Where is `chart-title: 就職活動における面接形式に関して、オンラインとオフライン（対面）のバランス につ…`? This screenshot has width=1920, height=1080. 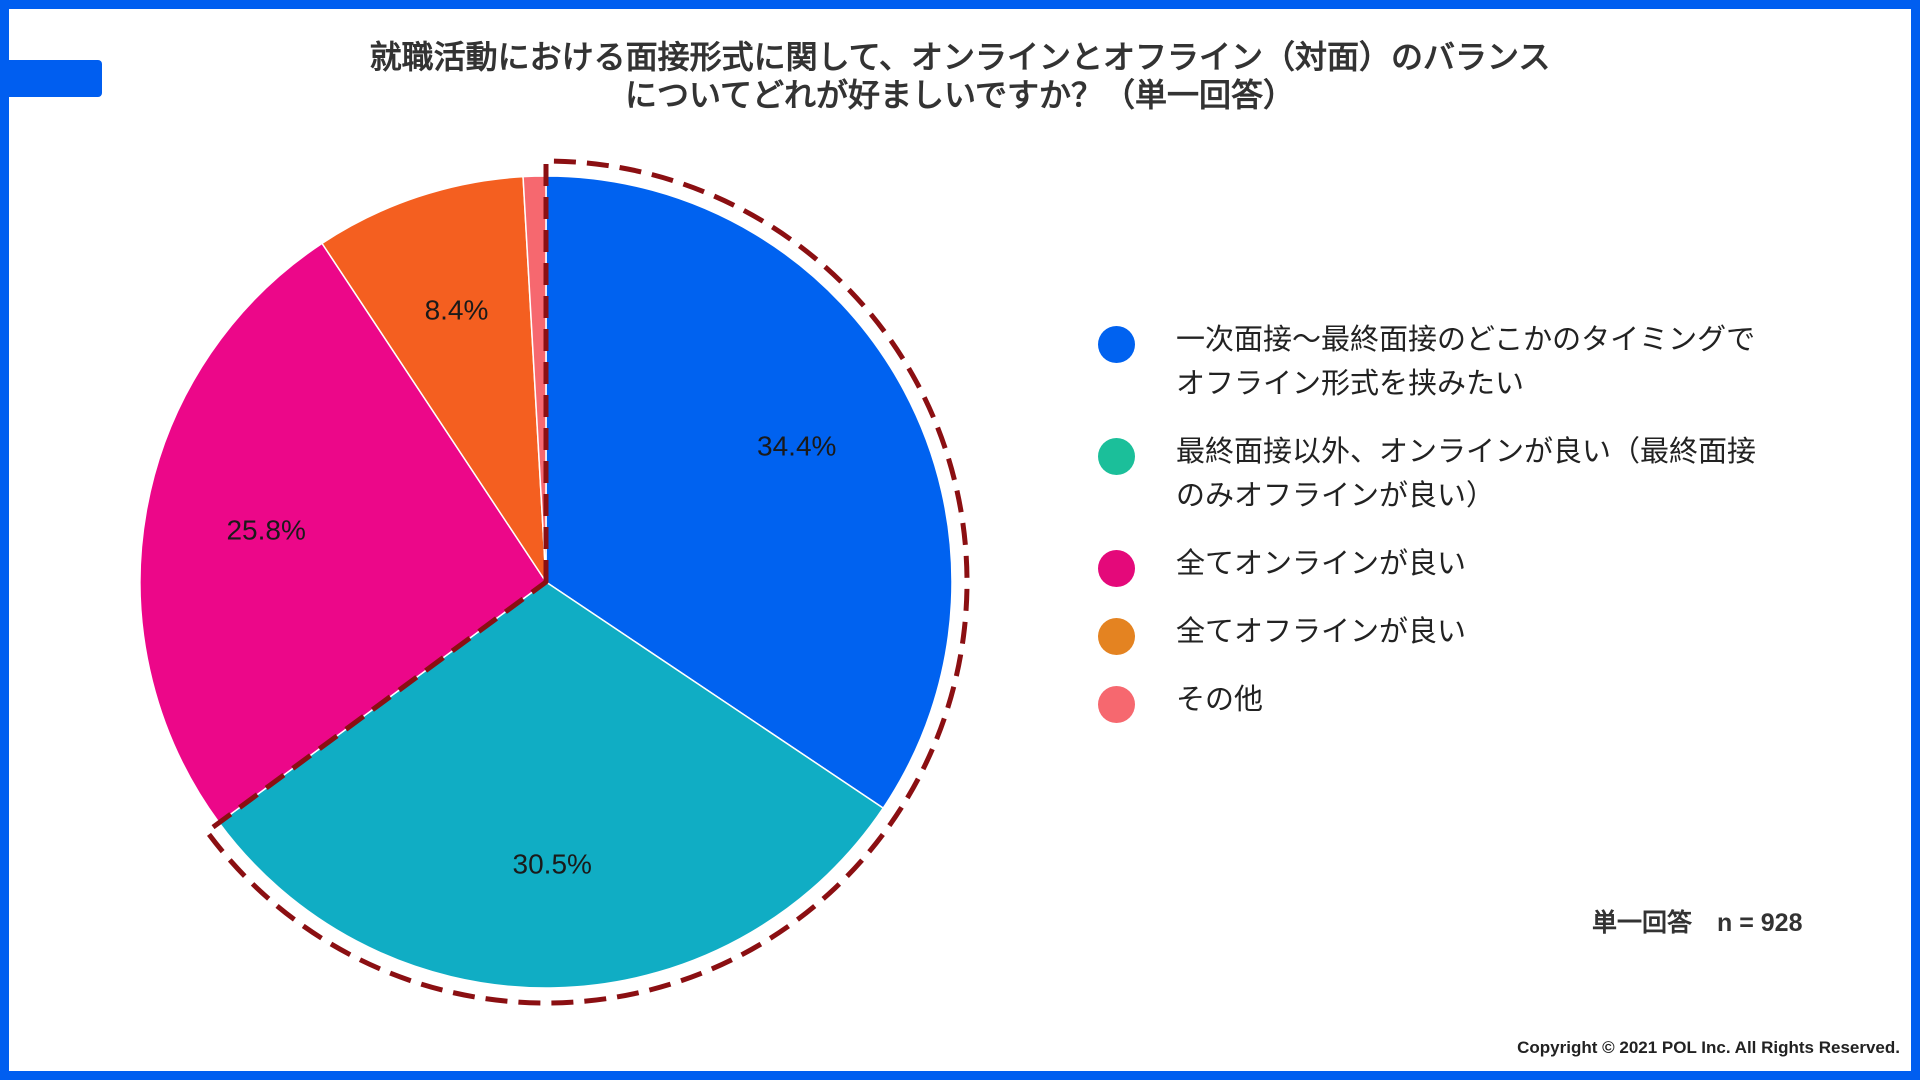 chart-title: 就職活動における面接形式に関して、オンラインとオフライン（対面）のバランス につ… is located at coordinates (960, 76).